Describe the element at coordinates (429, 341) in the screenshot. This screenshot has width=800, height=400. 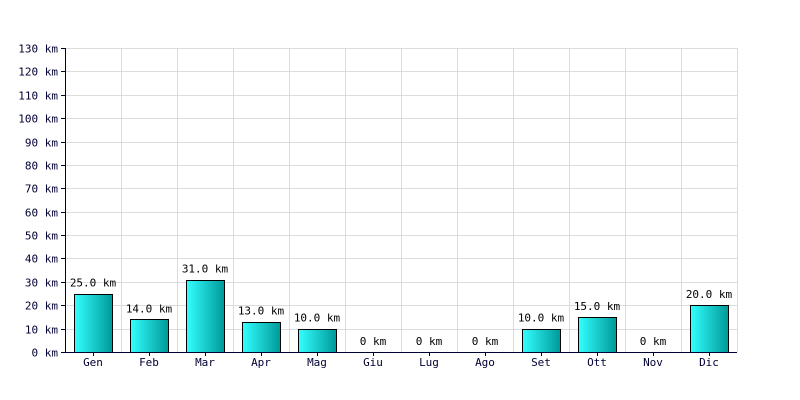
I see `data-label-lug: 0 km` at that location.